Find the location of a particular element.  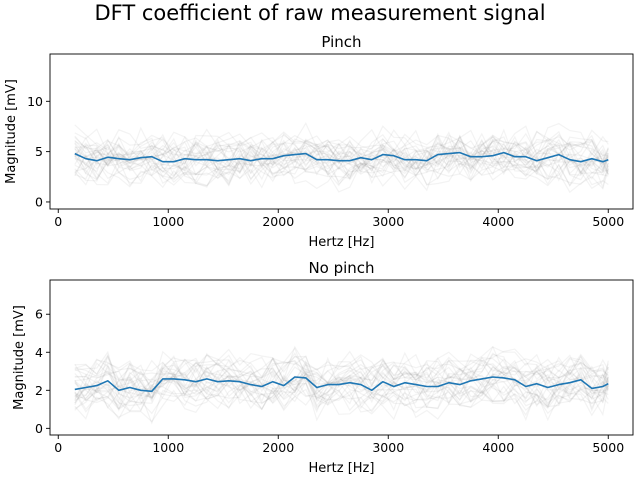

no-pinch-x-tick-label: 3000 is located at coordinates (388, 447).